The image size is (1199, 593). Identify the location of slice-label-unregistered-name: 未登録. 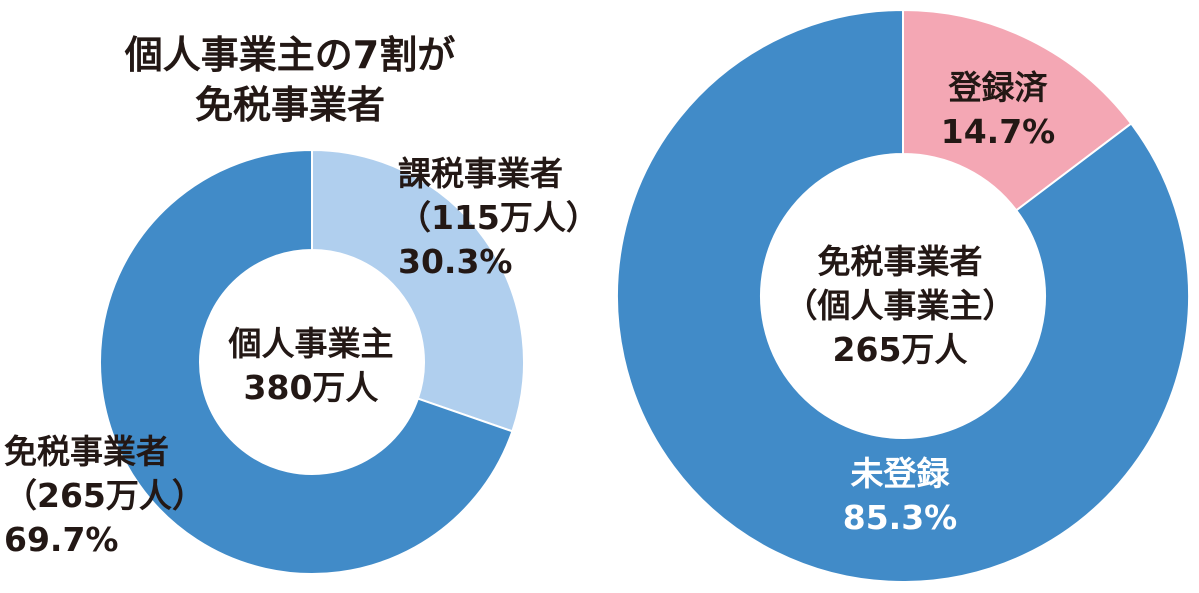
(900, 473).